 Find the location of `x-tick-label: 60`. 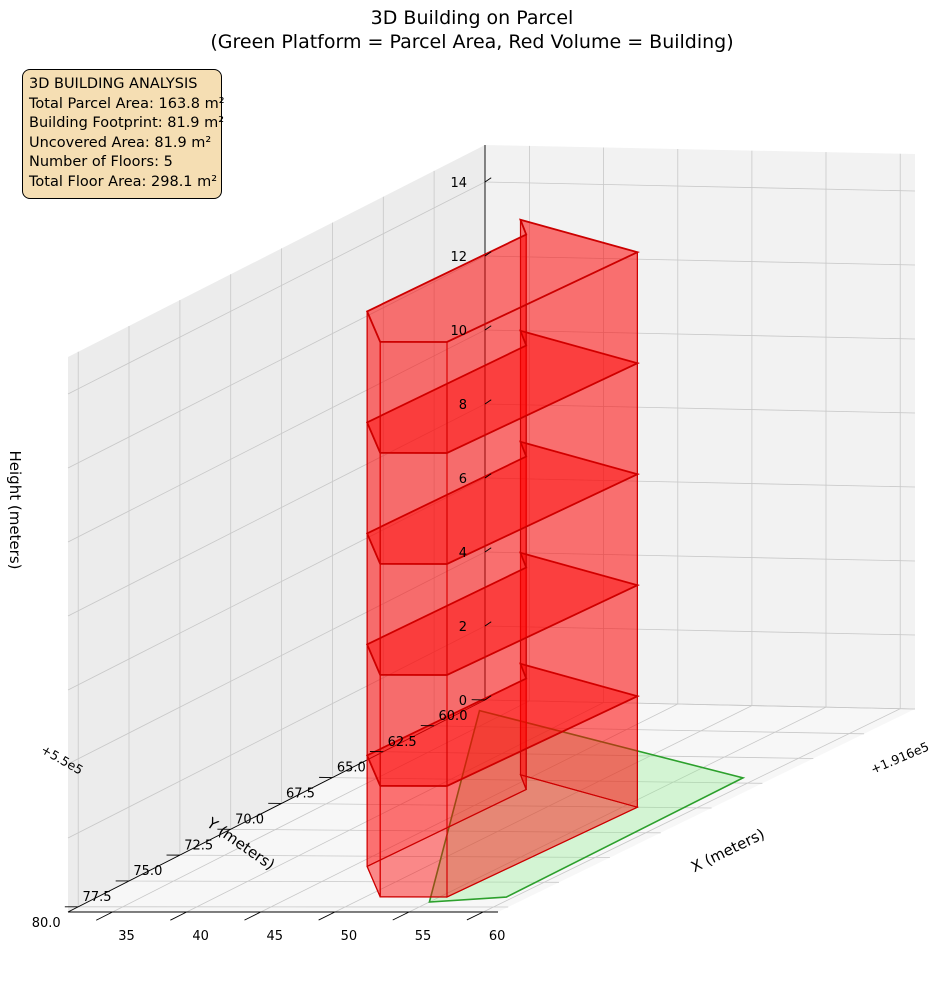

x-tick-label: 60 is located at coordinates (497, 936).